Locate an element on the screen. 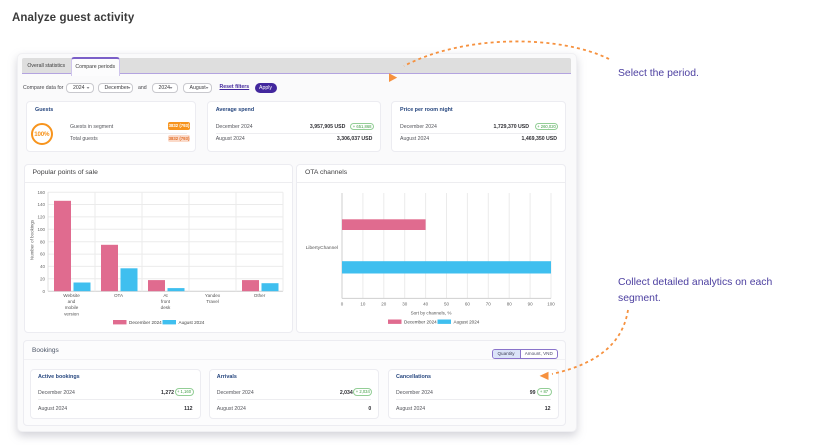 The height and width of the screenshot is (445, 835). svg-text: LibertyChannel is located at coordinates (322, 248).